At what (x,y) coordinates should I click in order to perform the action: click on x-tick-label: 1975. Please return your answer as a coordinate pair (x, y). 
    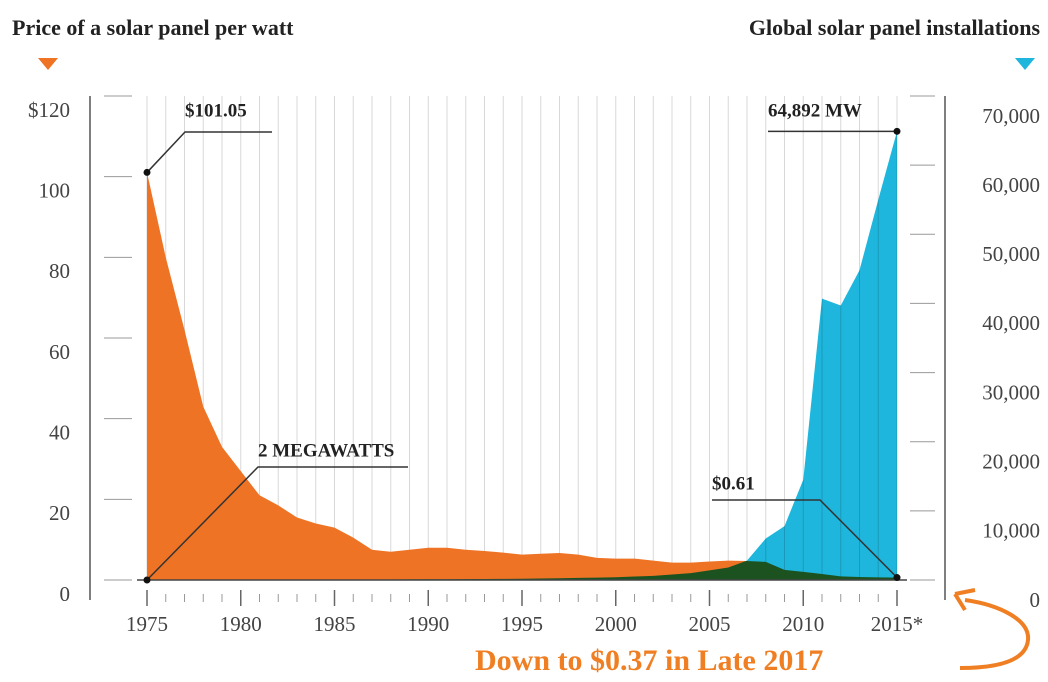
    Looking at the image, I should click on (147, 624).